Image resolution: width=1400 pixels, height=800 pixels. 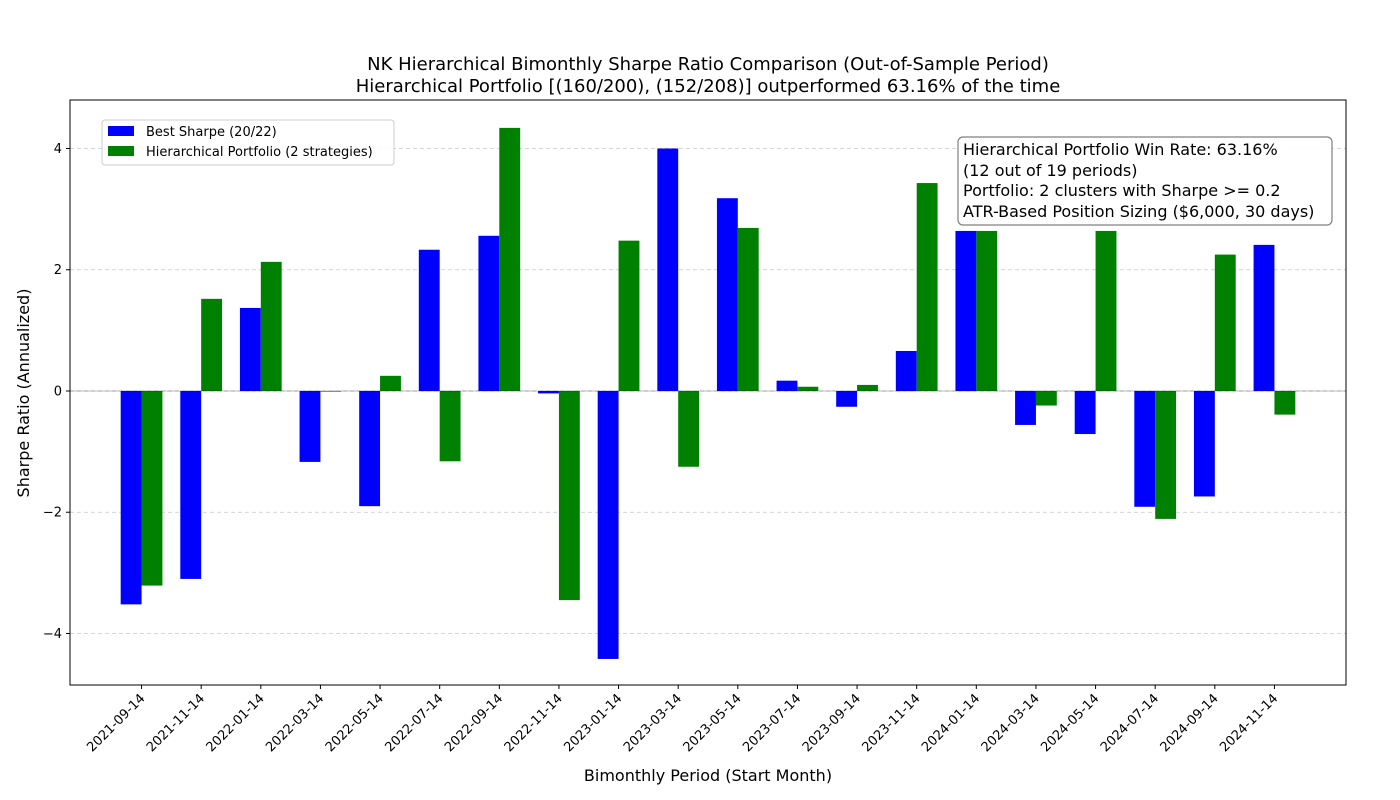 I want to click on y-tick-label-1: −2, so click(x=52, y=513).